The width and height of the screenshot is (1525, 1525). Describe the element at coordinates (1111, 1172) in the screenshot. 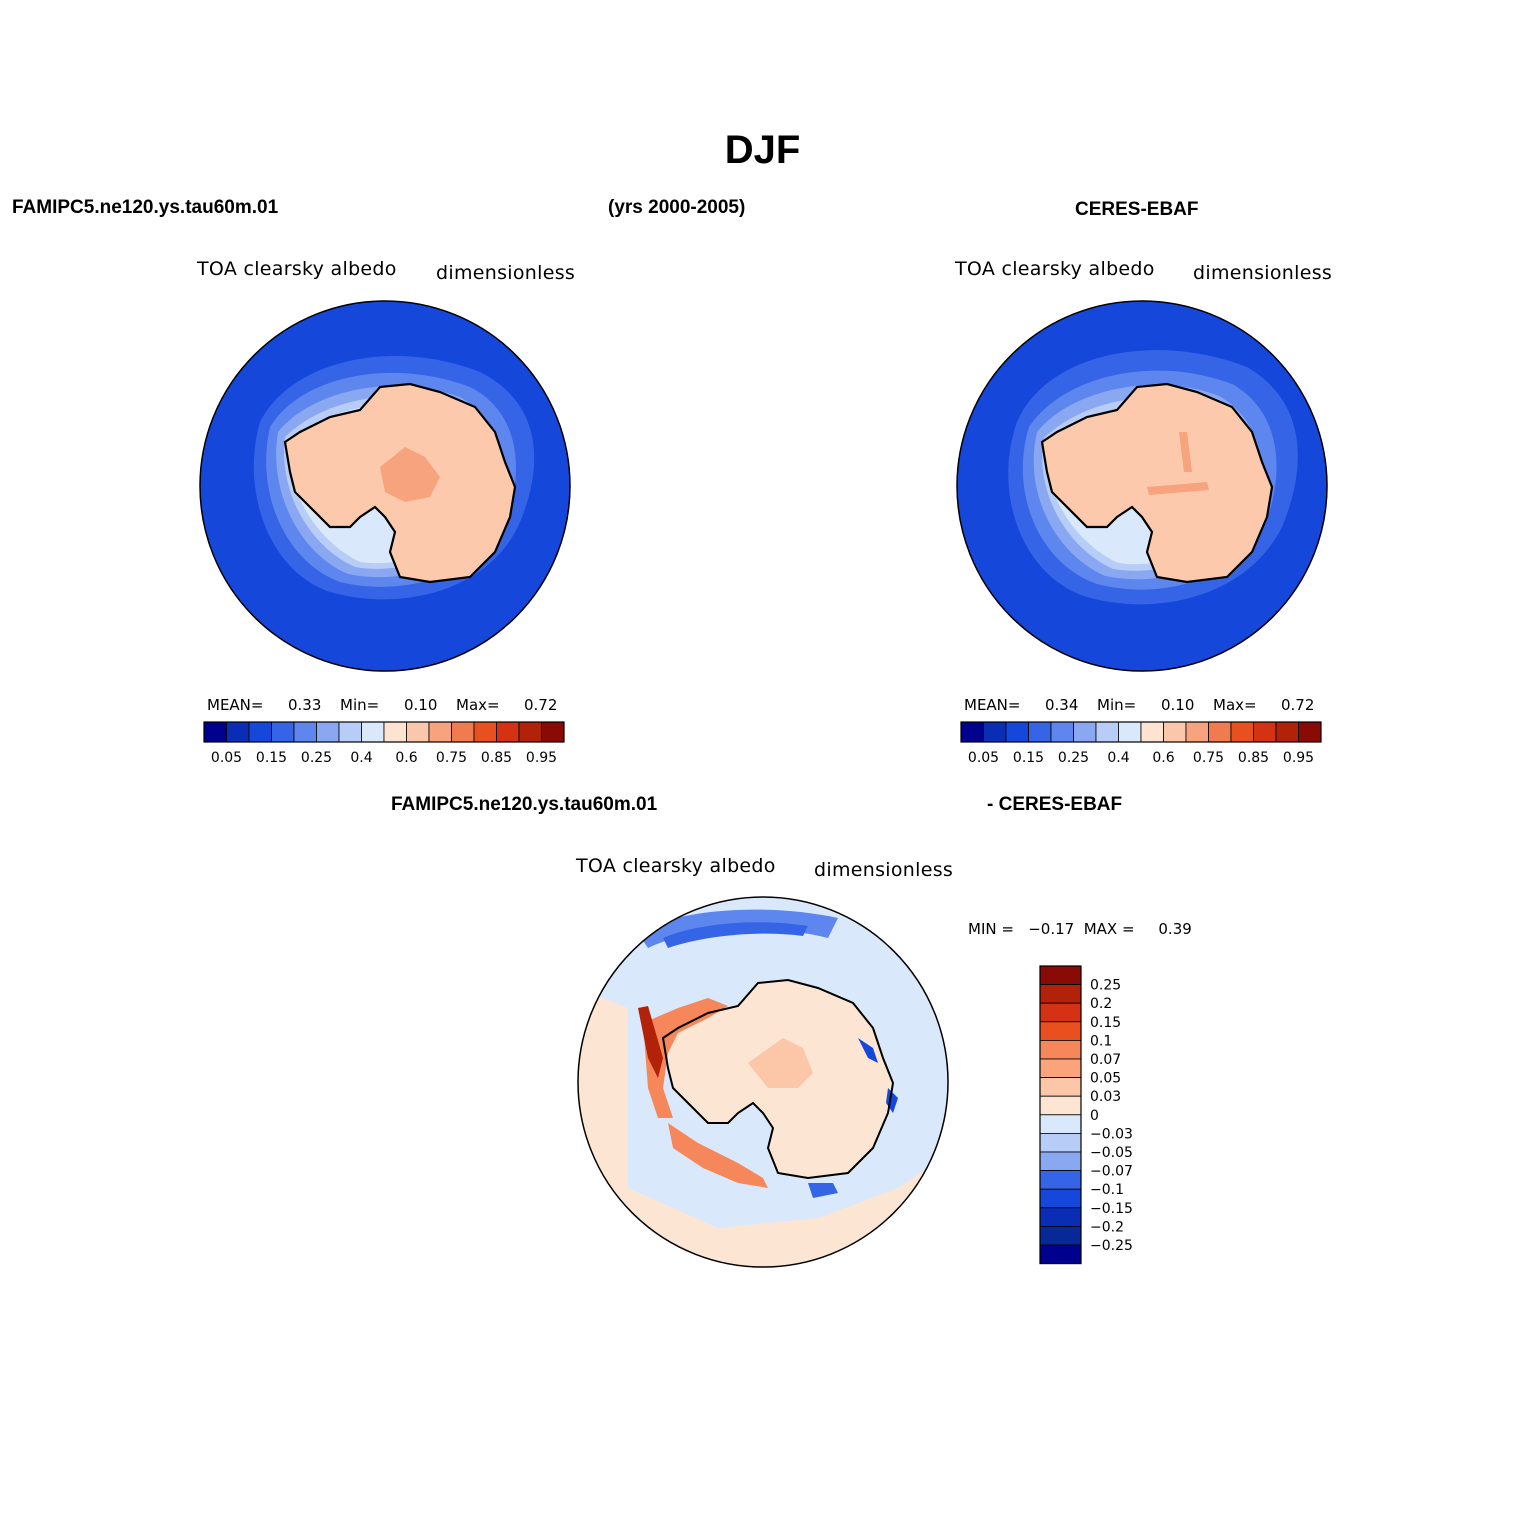

I see `colorbar-tick-label: −0.07` at that location.